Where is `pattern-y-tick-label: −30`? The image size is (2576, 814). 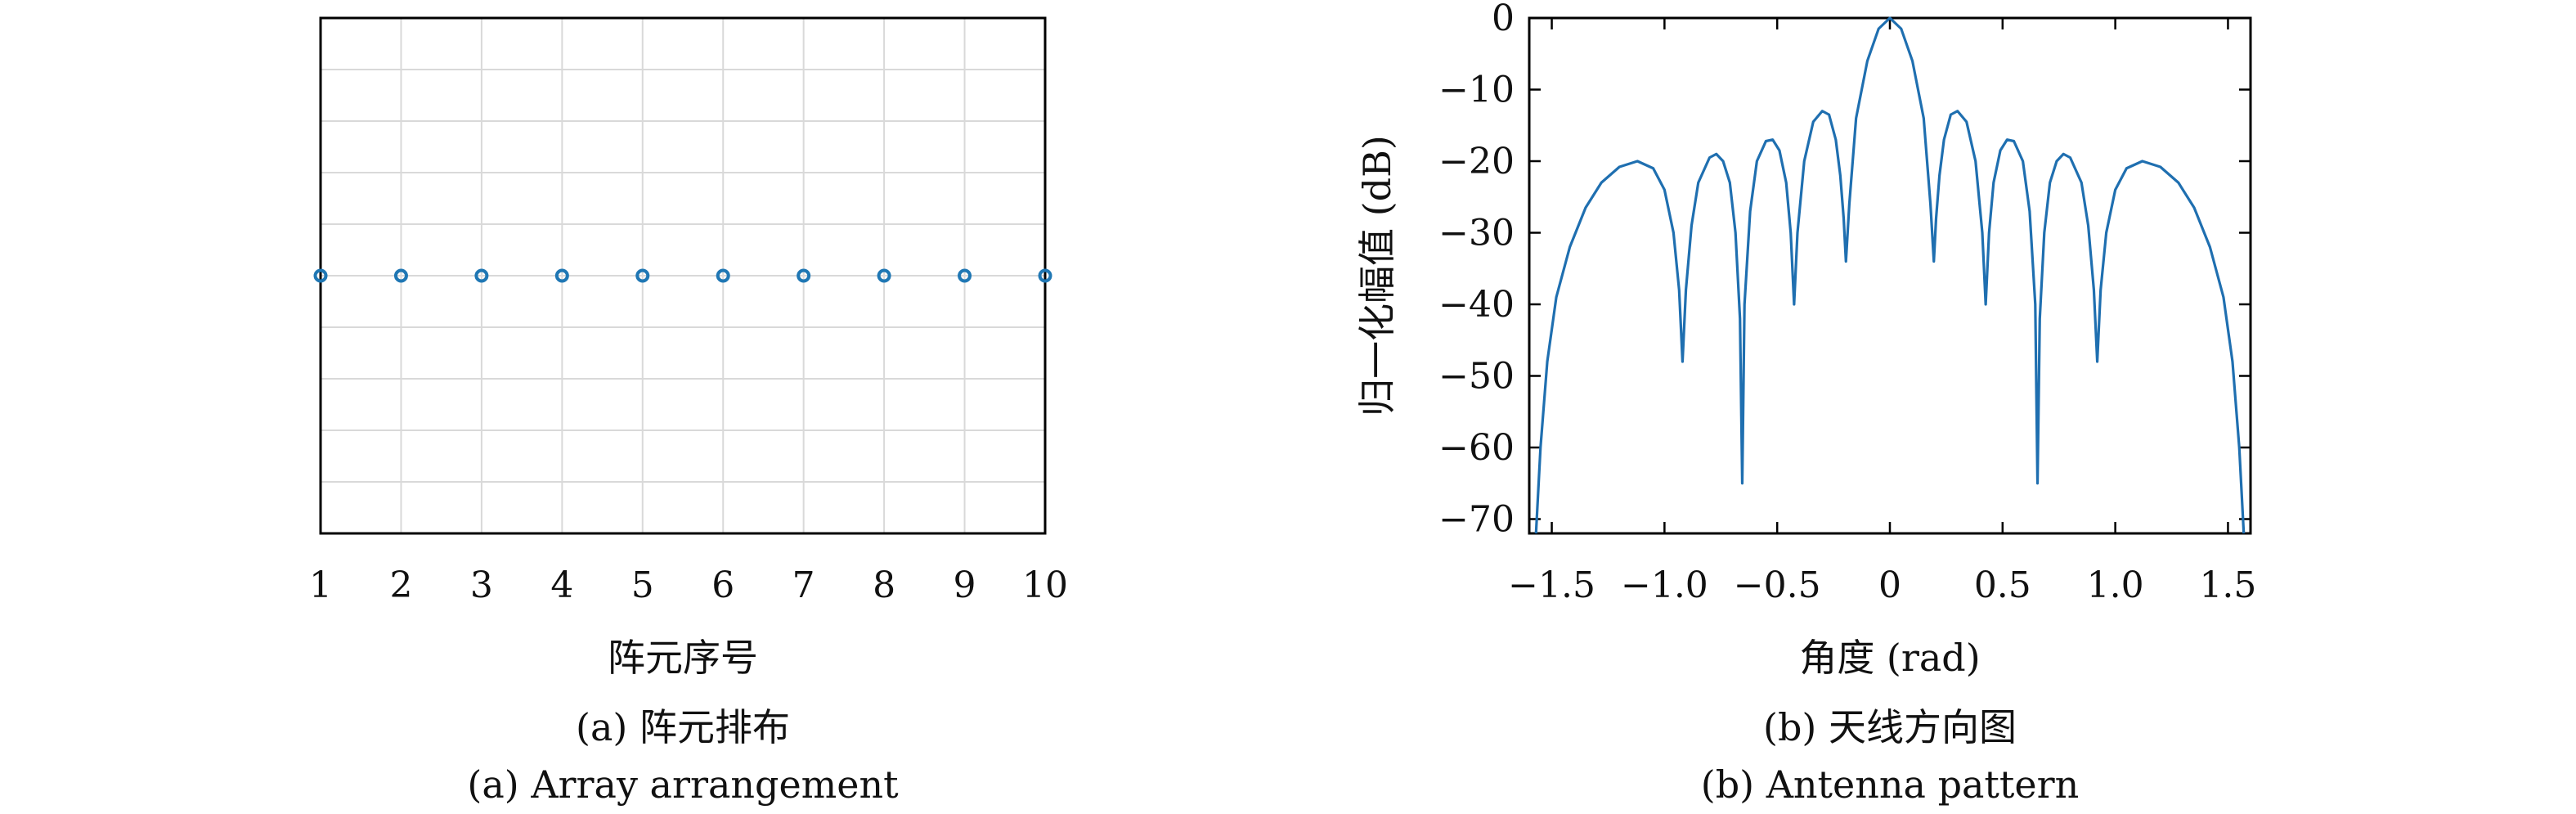 pattern-y-tick-label: −30 is located at coordinates (1476, 233).